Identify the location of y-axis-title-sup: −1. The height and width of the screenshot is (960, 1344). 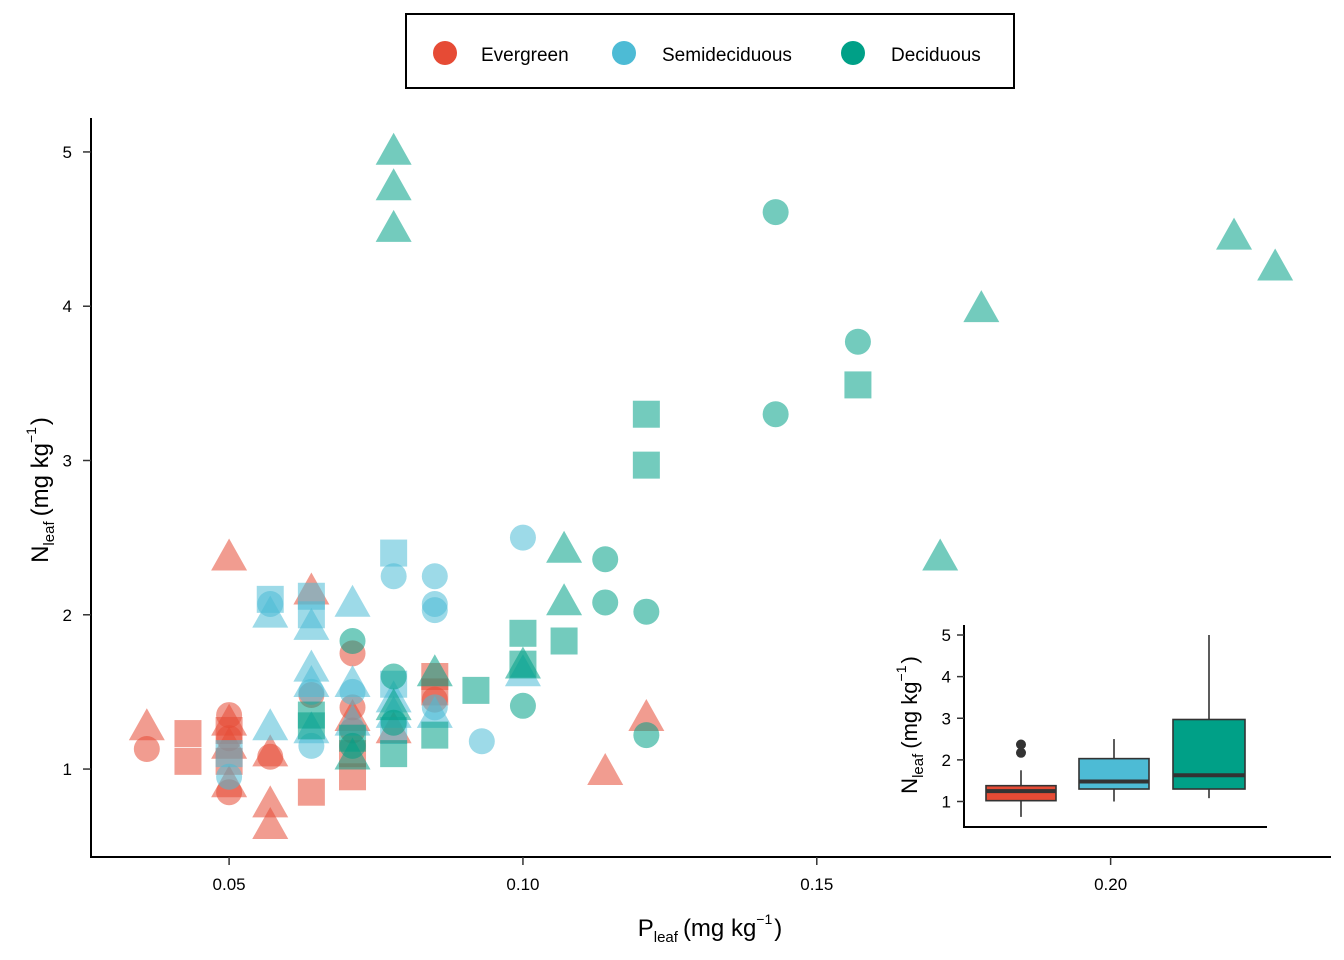
(31, 435).